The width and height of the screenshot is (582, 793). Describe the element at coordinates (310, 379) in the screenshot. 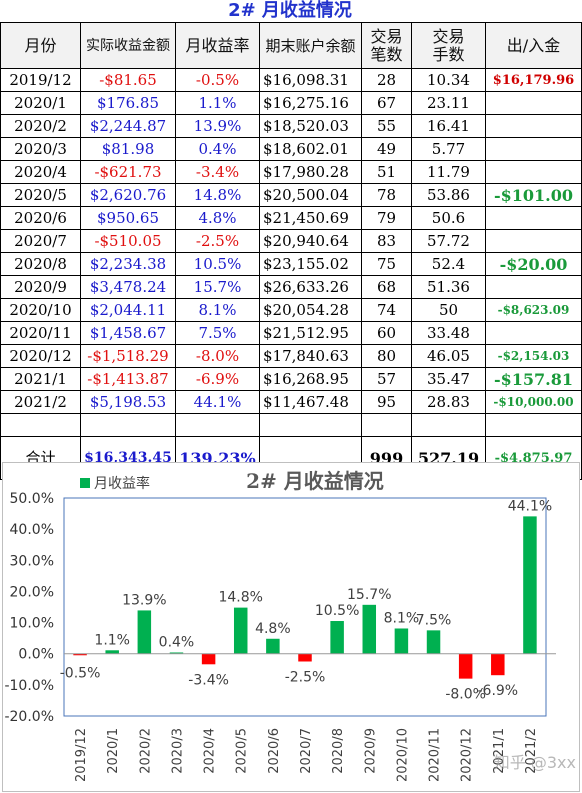

I see `balance-cell: $16,268.95` at that location.